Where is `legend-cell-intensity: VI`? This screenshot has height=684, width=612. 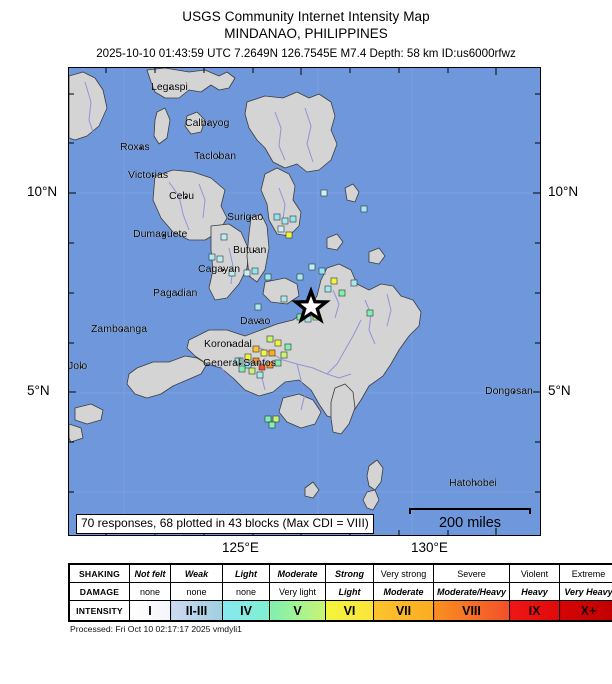
legend-cell-intensity: VI is located at coordinates (349, 611).